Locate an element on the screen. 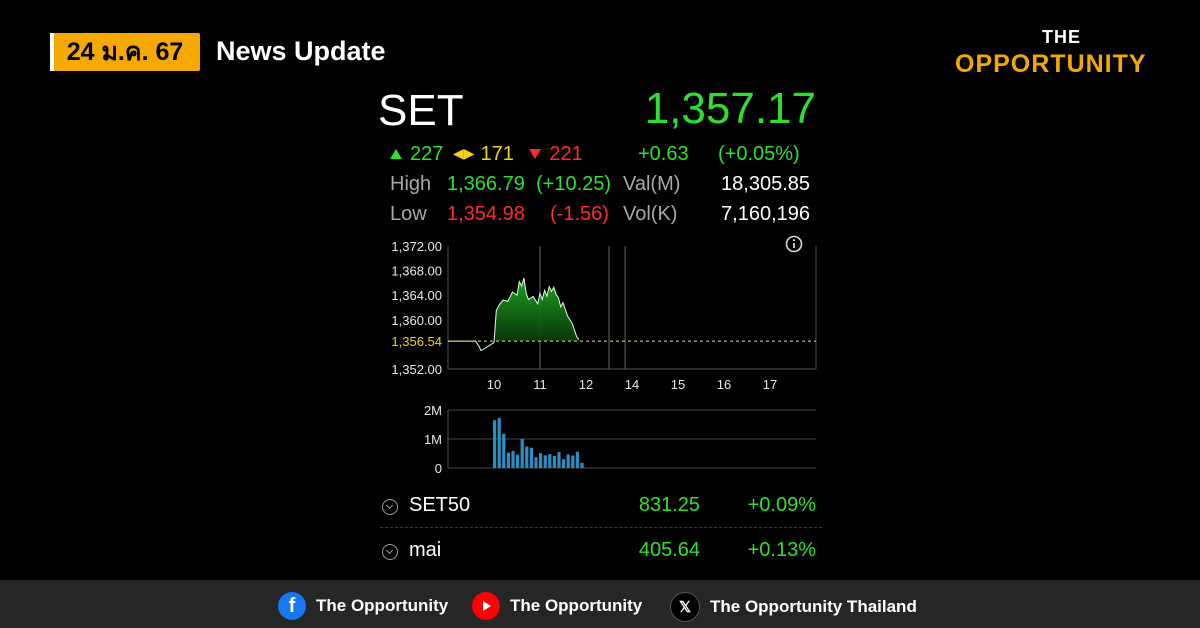 The height and width of the screenshot is (628, 1200). value-label: Val(M) is located at coordinates (652, 184).